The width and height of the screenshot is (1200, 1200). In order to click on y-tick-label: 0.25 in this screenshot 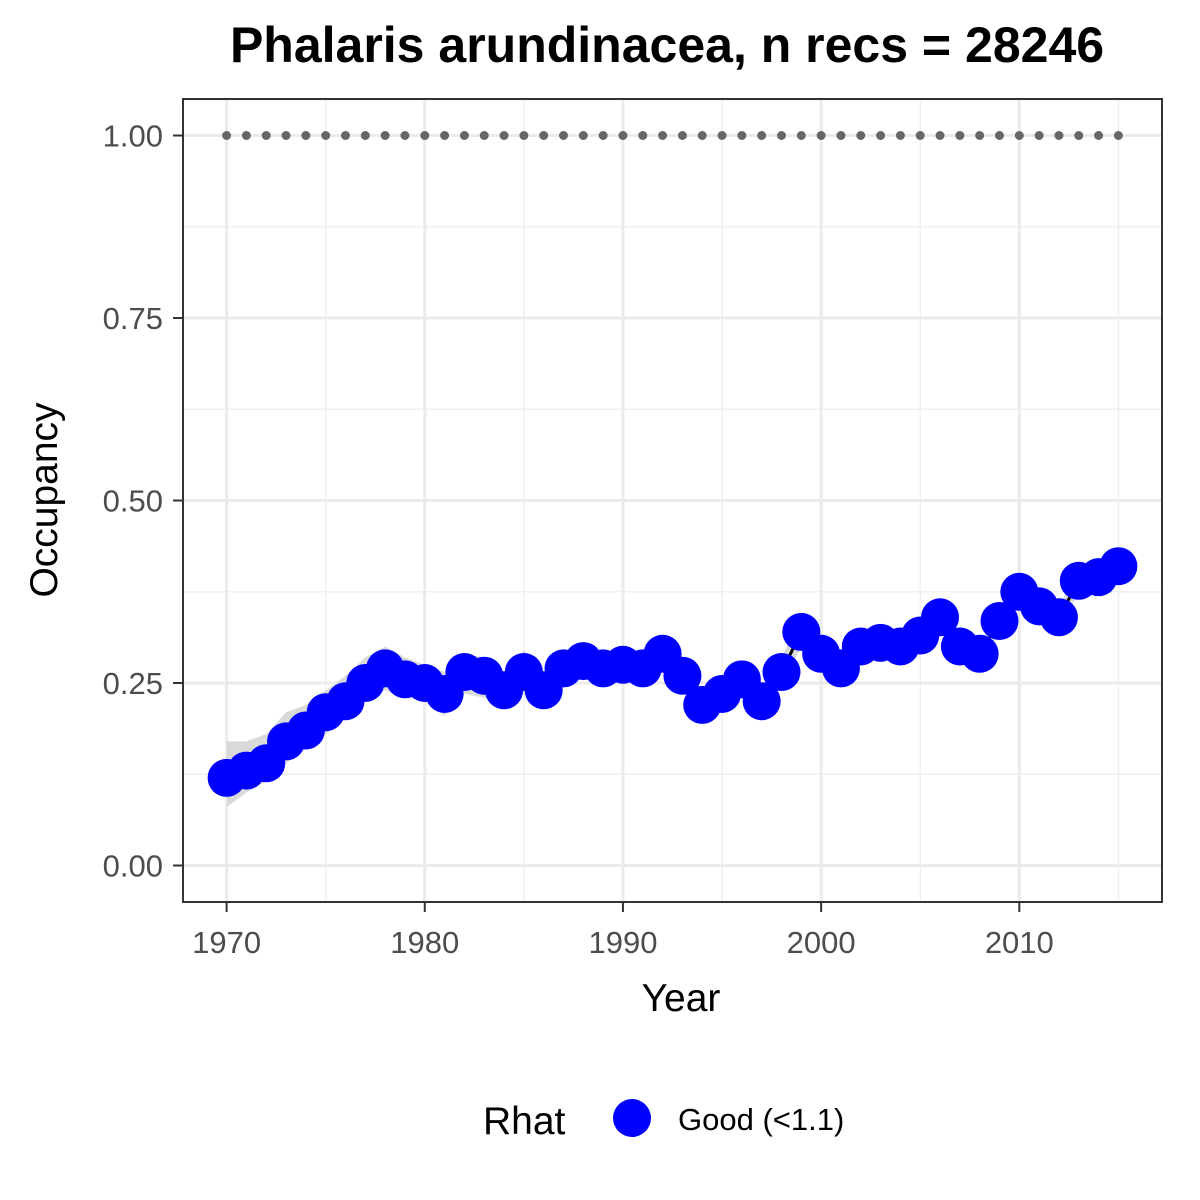, I will do `click(133, 683)`.